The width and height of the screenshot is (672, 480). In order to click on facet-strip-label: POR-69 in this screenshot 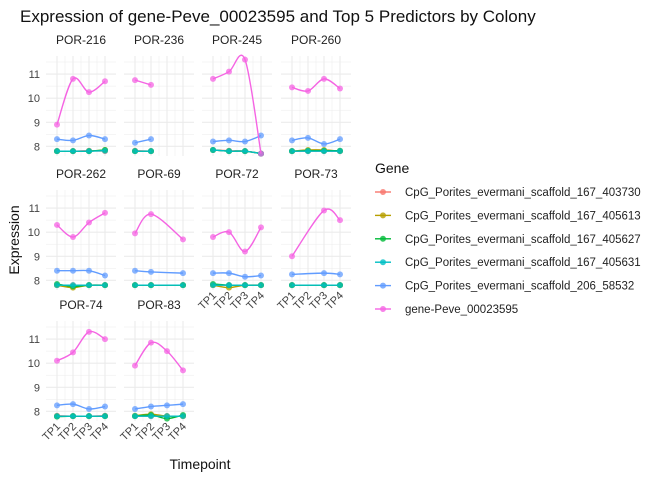, I will do `click(159, 174)`.